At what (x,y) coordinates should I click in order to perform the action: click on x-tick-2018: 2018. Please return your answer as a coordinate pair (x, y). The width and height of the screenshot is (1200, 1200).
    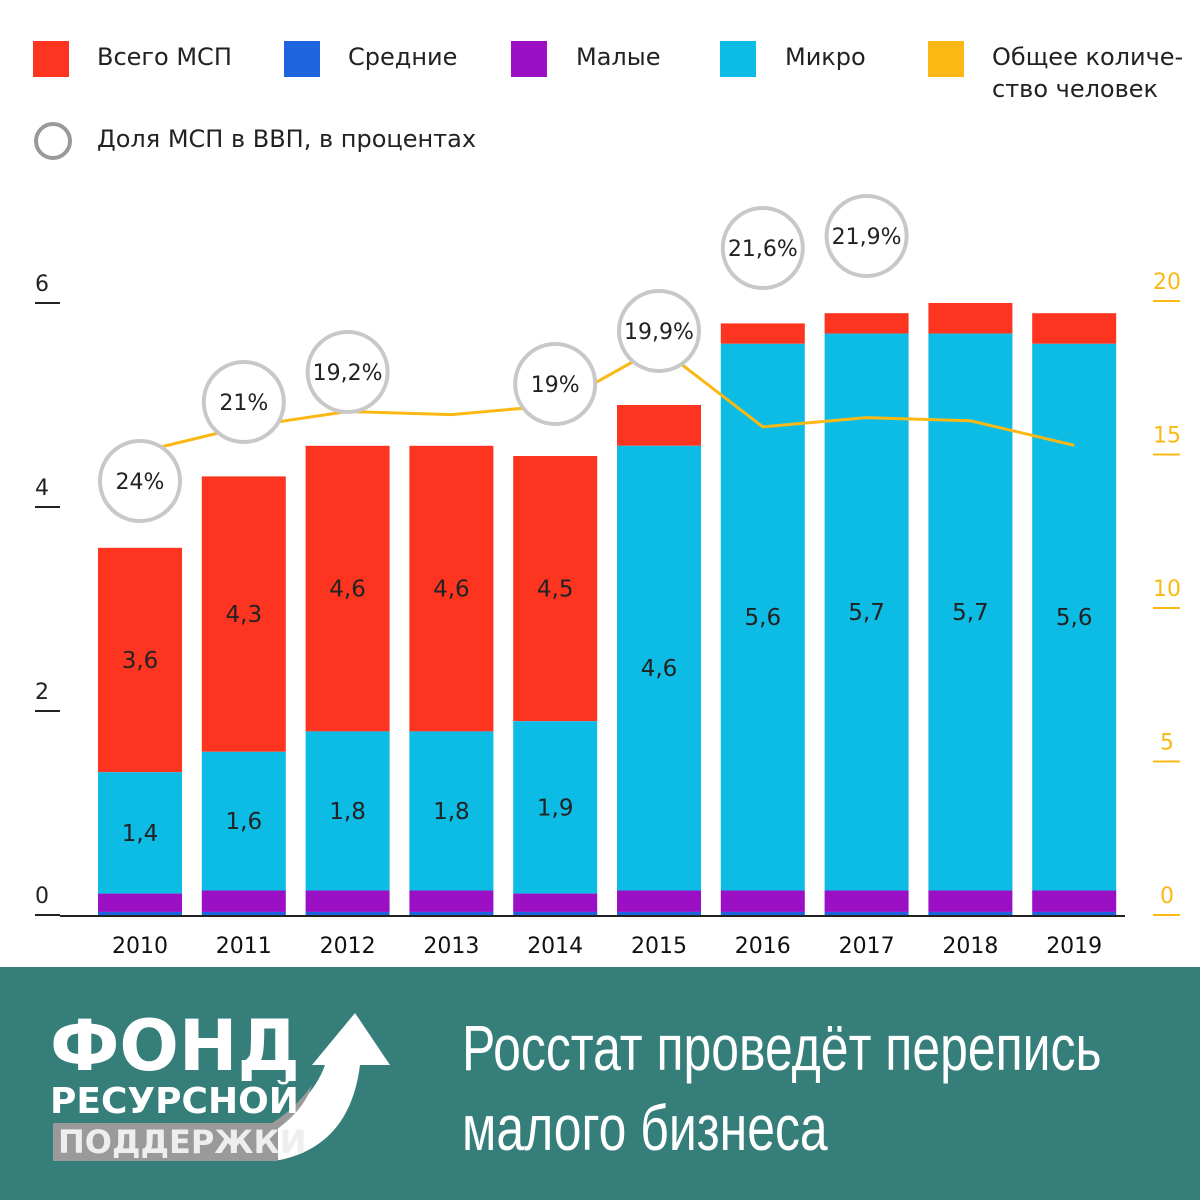
    Looking at the image, I should click on (970, 946).